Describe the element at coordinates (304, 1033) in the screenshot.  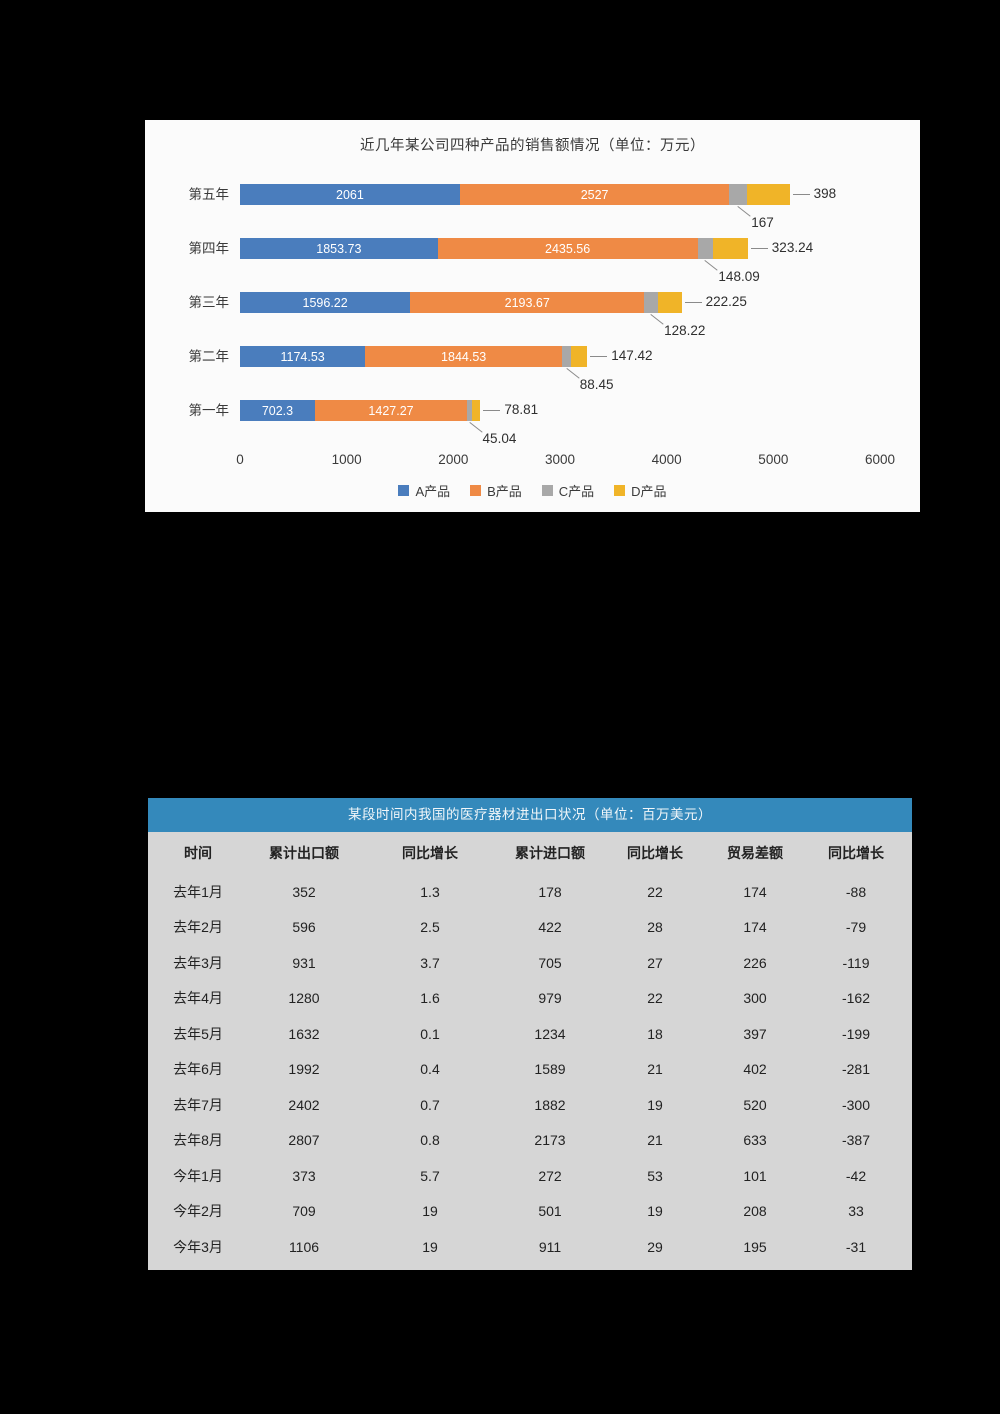
I see `table-cell: 1632` at that location.